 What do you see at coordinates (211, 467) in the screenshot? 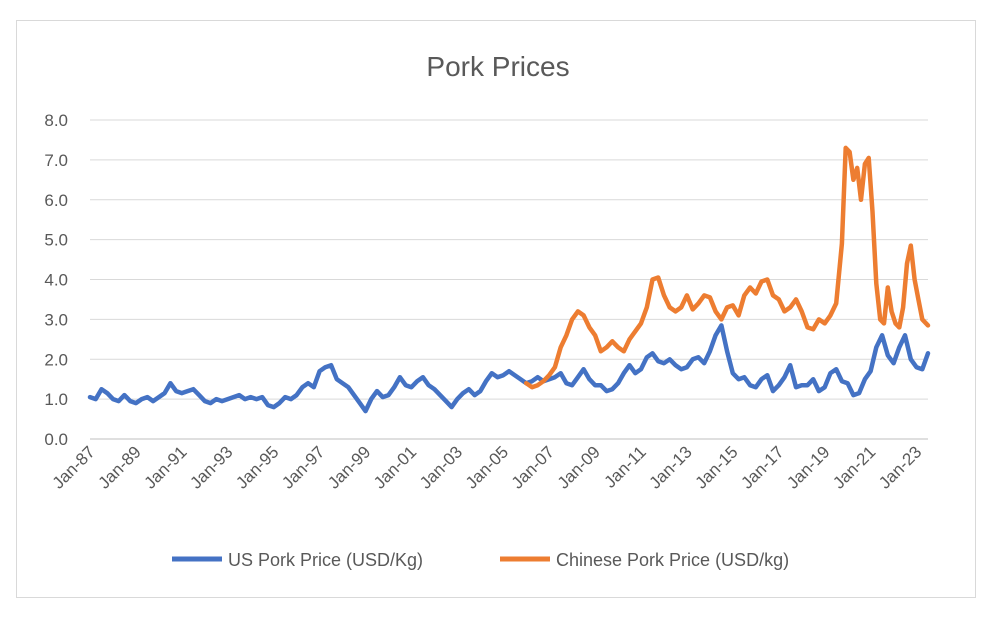
I see `x-tick-label: Jan-93` at bounding box center [211, 467].